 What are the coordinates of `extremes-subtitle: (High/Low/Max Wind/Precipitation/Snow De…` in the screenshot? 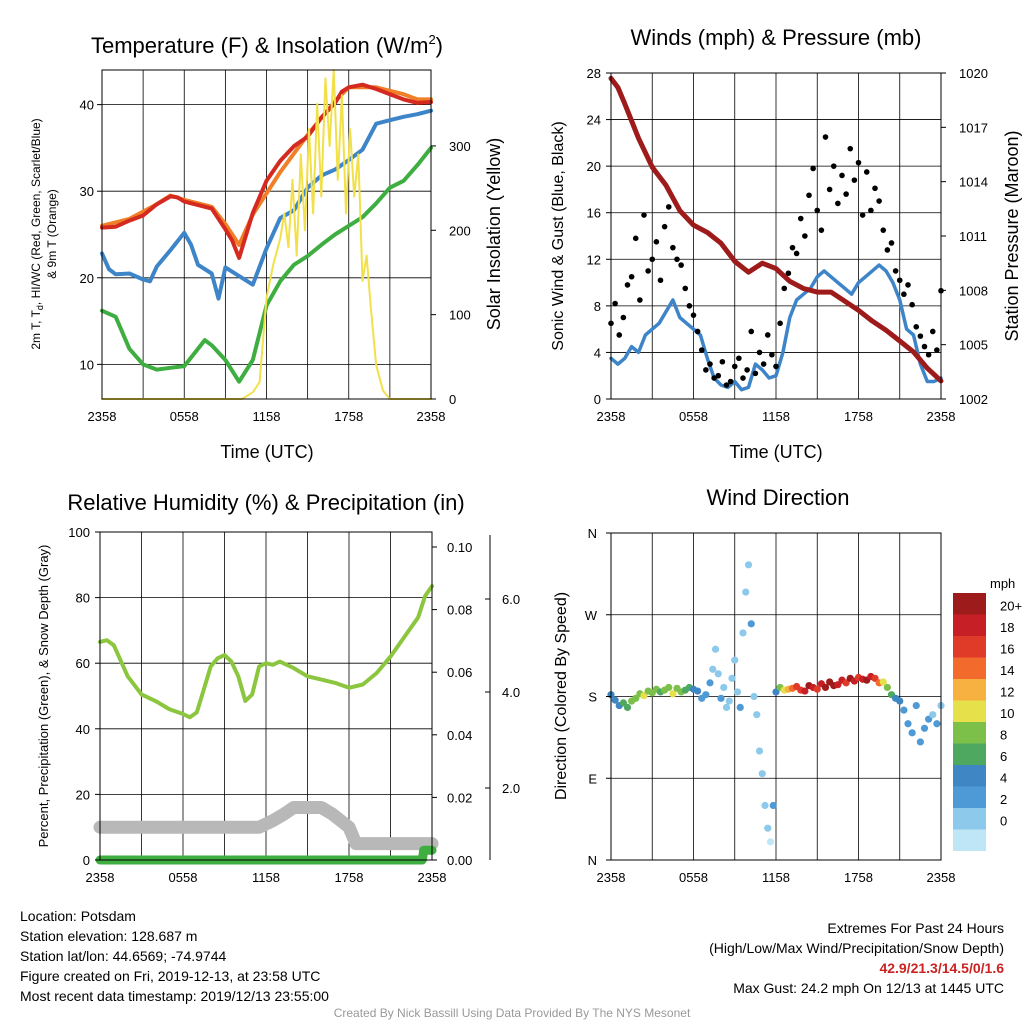 It's located at (856, 948).